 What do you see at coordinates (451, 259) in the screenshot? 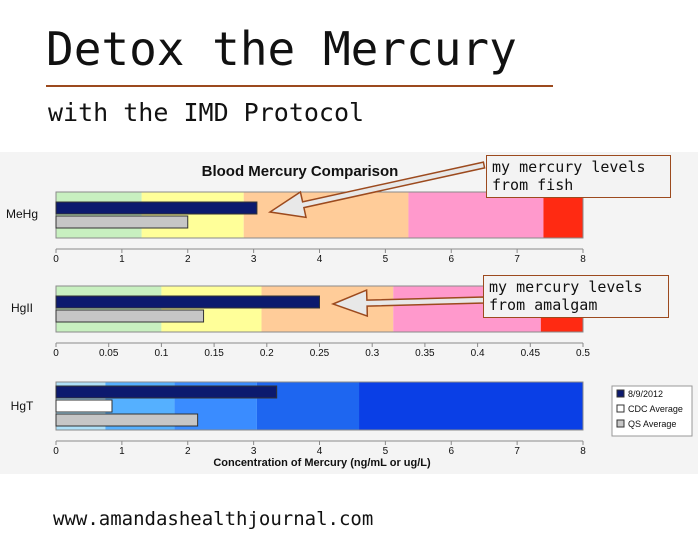
I see `tick-label-mehg-6: 6` at bounding box center [451, 259].